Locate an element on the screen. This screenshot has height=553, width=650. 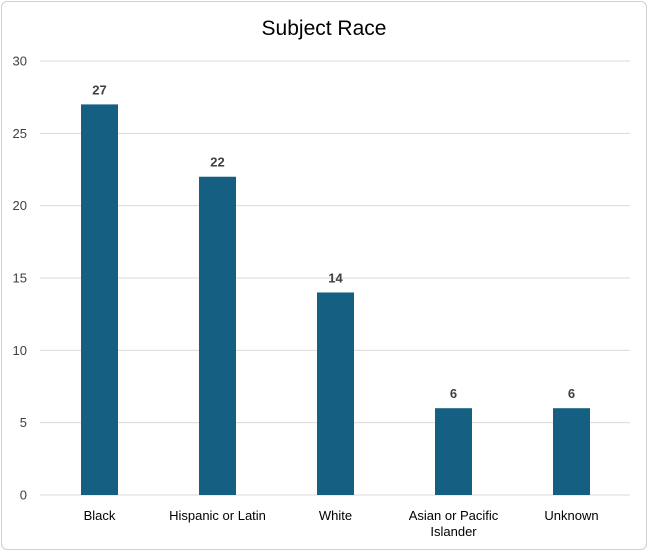
x-category-label: Black is located at coordinates (100, 515).